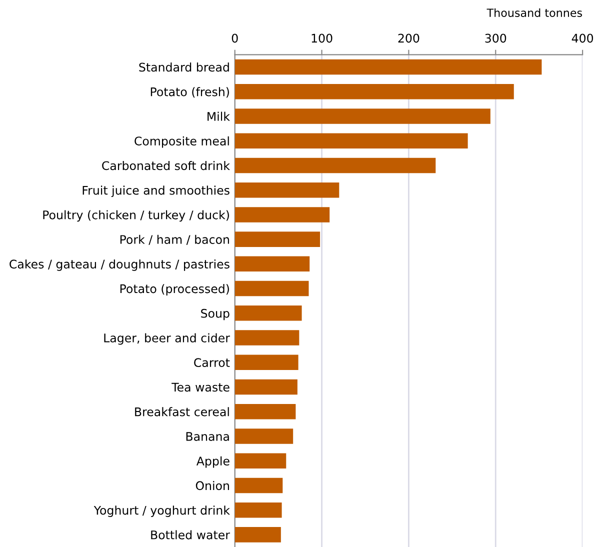 The height and width of the screenshot is (547, 610). What do you see at coordinates (219, 116) in the screenshot?
I see `y-tick-label: Milk` at bounding box center [219, 116].